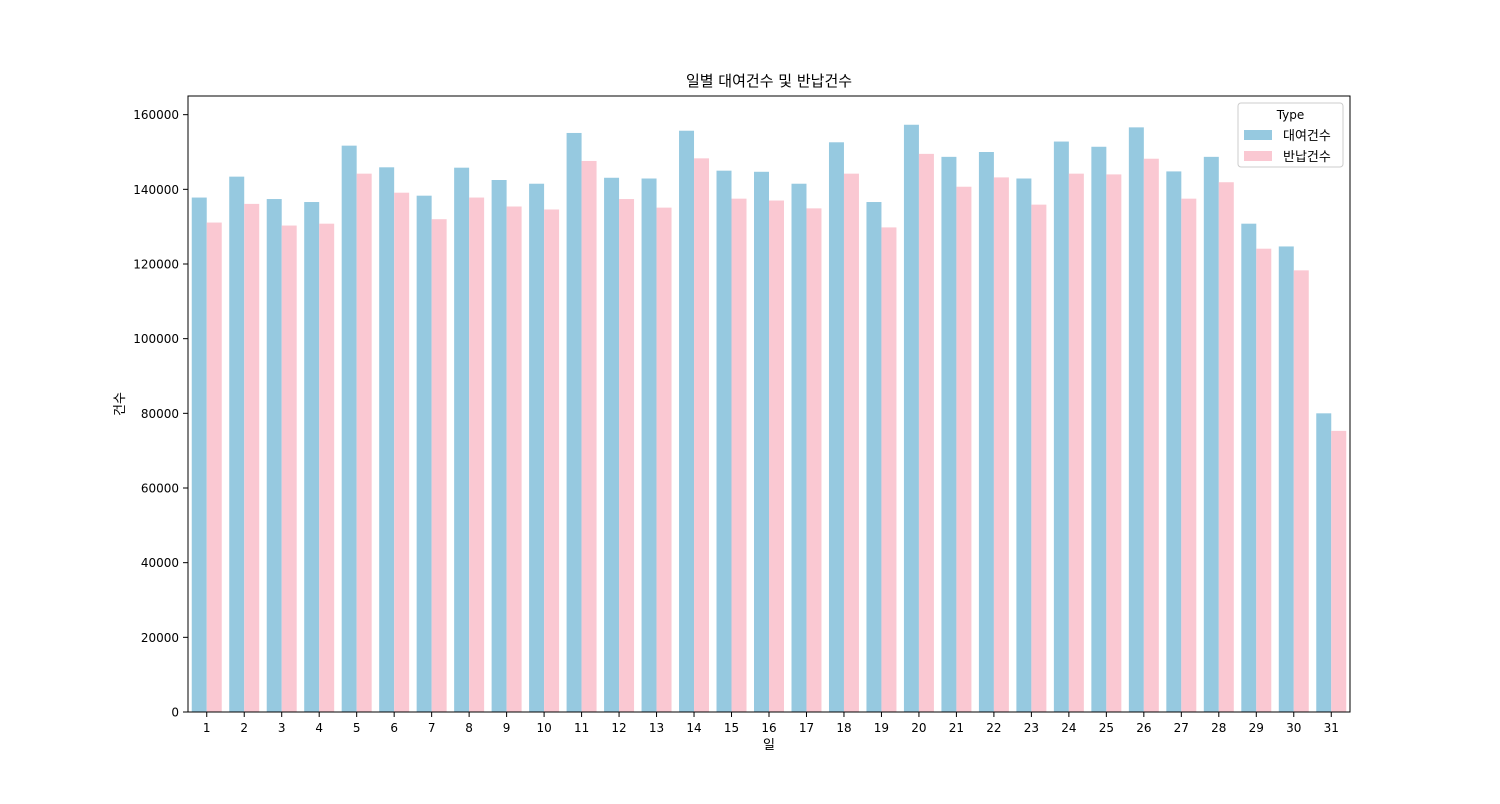 The height and width of the screenshot is (804, 1500). Describe the element at coordinates (731, 728) in the screenshot. I see `x-tick-label: 15` at that location.